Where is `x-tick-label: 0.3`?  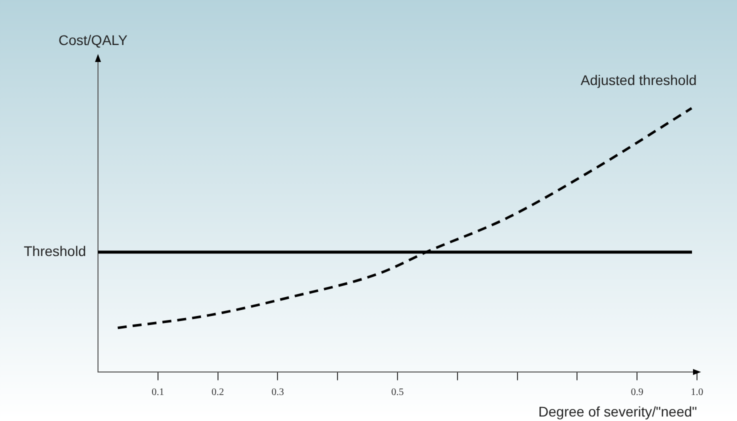 x-tick-label: 0.3 is located at coordinates (277, 392).